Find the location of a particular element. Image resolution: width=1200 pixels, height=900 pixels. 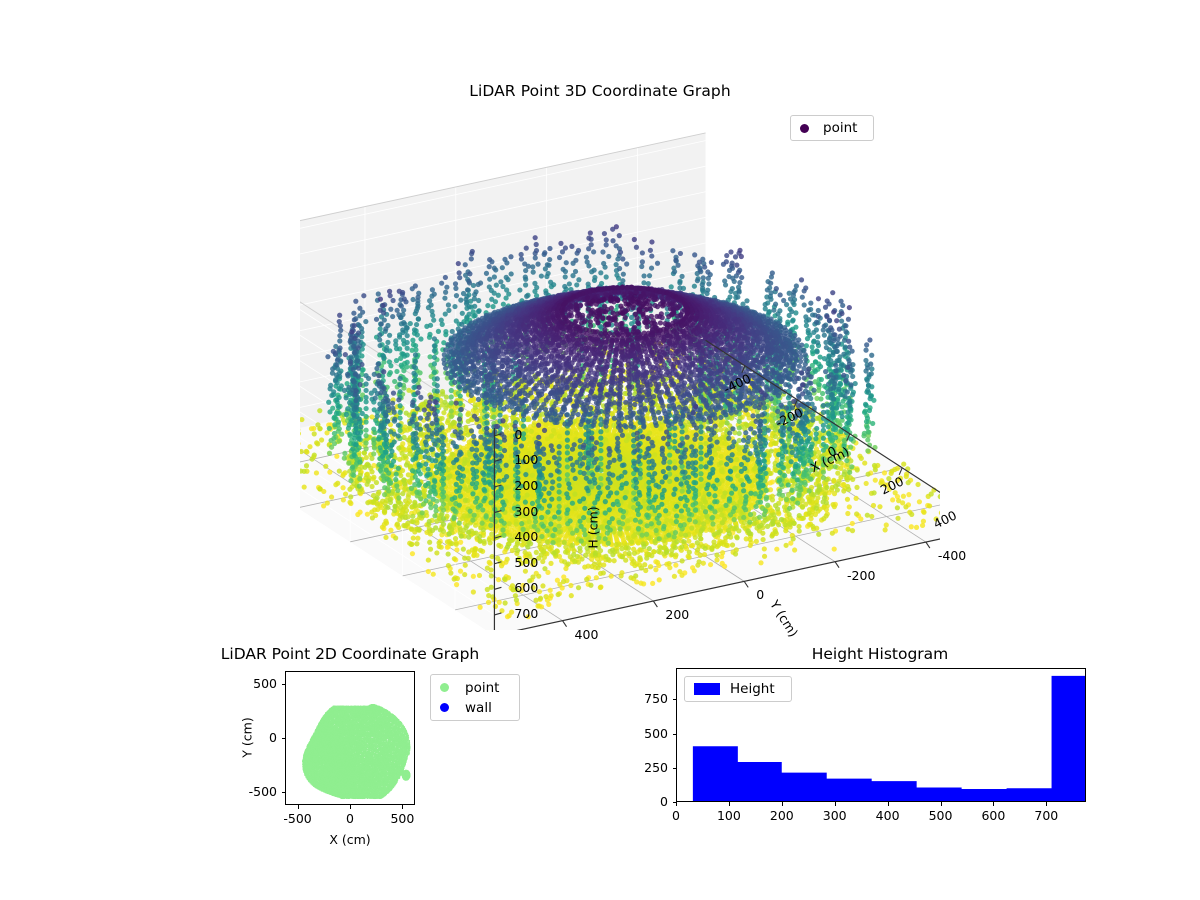

plot3d-ztick-600: 600 is located at coordinates (526, 588).